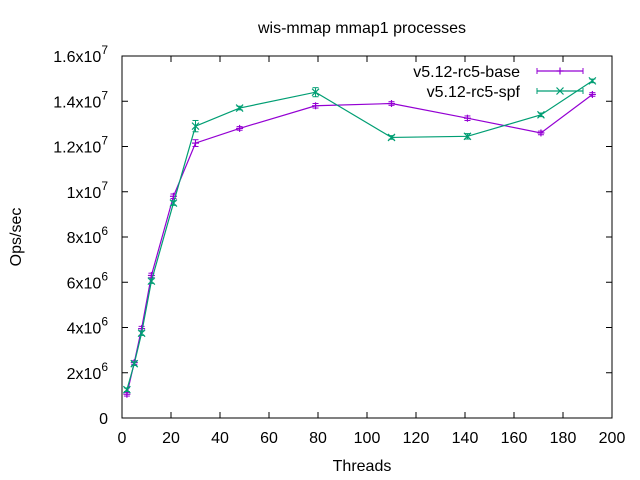 The height and width of the screenshot is (480, 640). I want to click on y-tick-label-base: 4x10, so click(84, 329).